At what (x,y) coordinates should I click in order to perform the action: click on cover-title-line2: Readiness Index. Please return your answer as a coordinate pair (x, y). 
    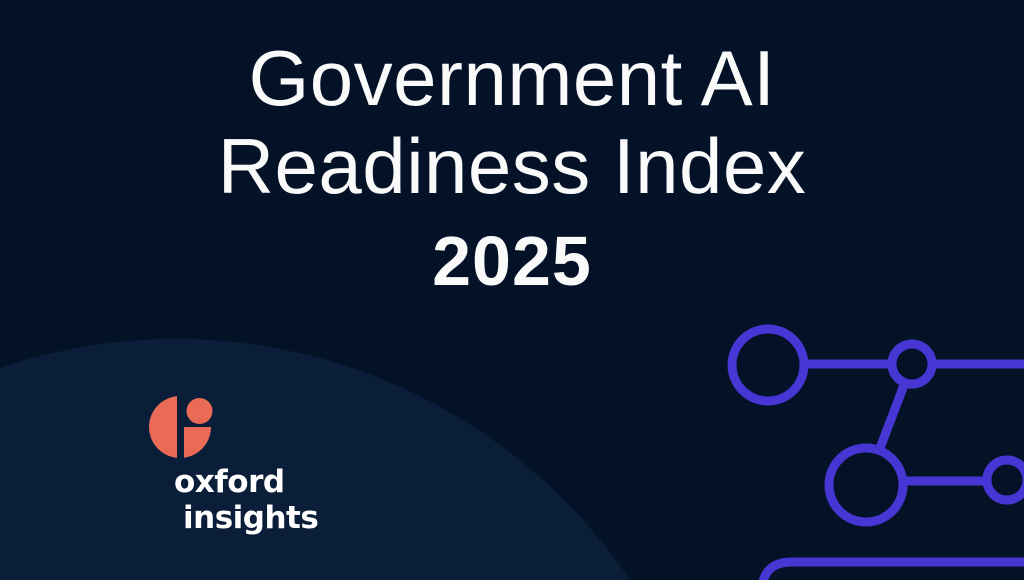
    Looking at the image, I should click on (512, 166).